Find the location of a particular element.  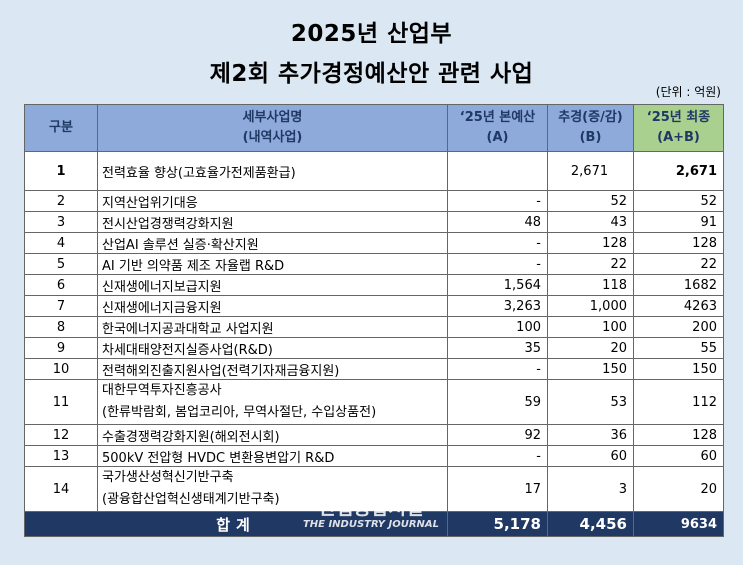

final-budget-value: 52 is located at coordinates (678, 201).